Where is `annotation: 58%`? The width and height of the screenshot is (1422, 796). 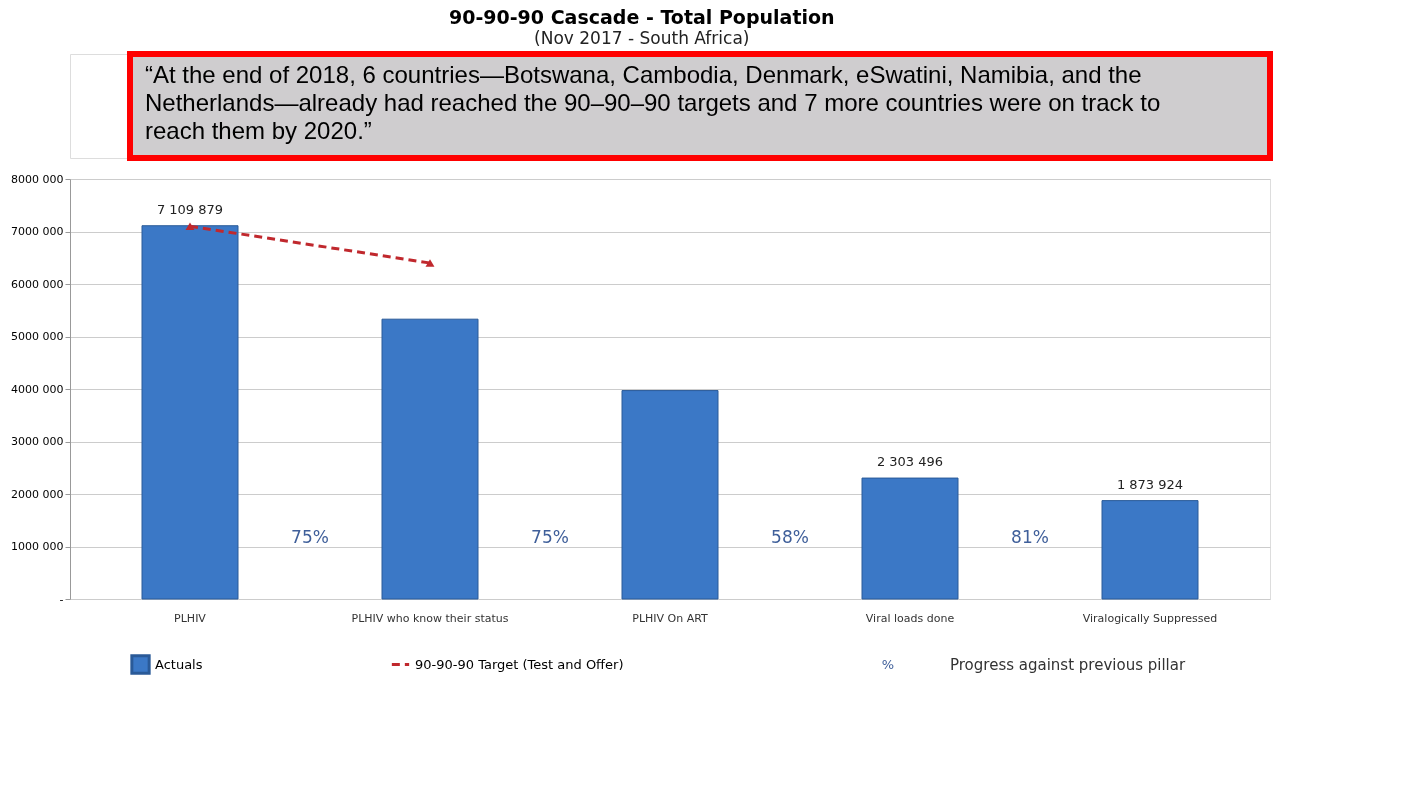 annotation: 58% is located at coordinates (790, 537).